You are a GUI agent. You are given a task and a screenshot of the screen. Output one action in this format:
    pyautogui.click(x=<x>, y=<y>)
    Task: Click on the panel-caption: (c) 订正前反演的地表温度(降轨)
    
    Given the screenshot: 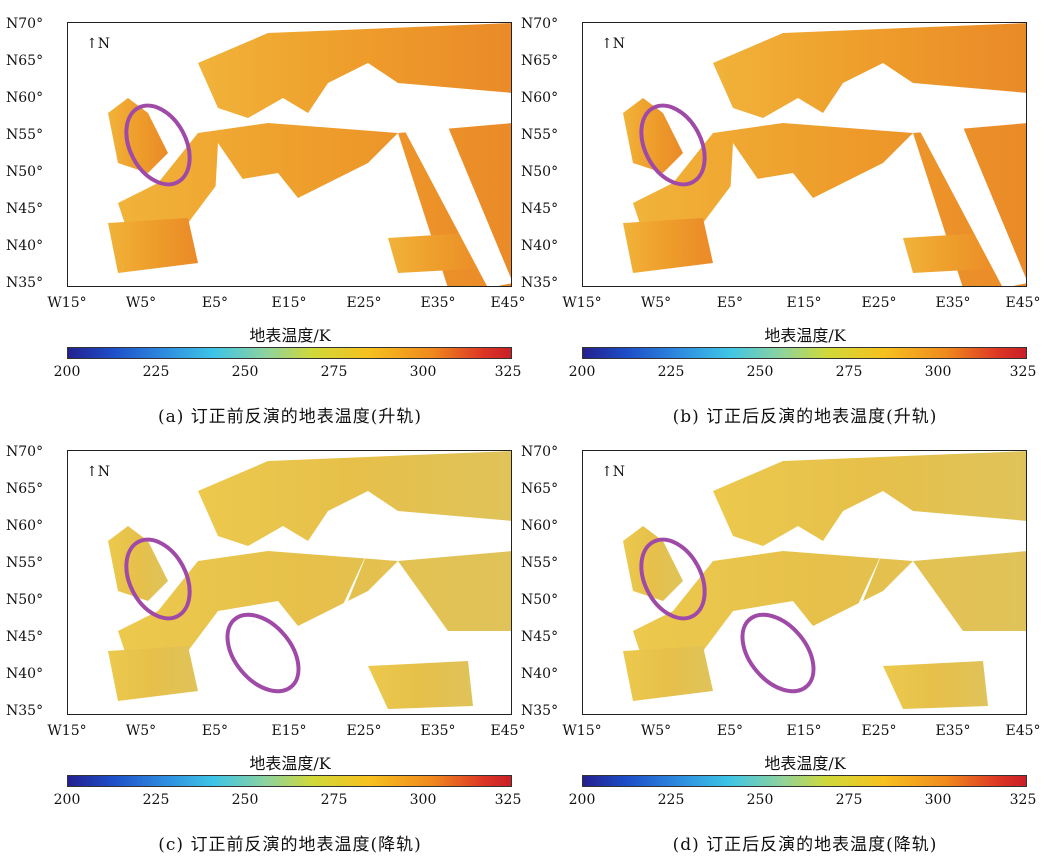 What is the action you would take?
    pyautogui.click(x=290, y=845)
    